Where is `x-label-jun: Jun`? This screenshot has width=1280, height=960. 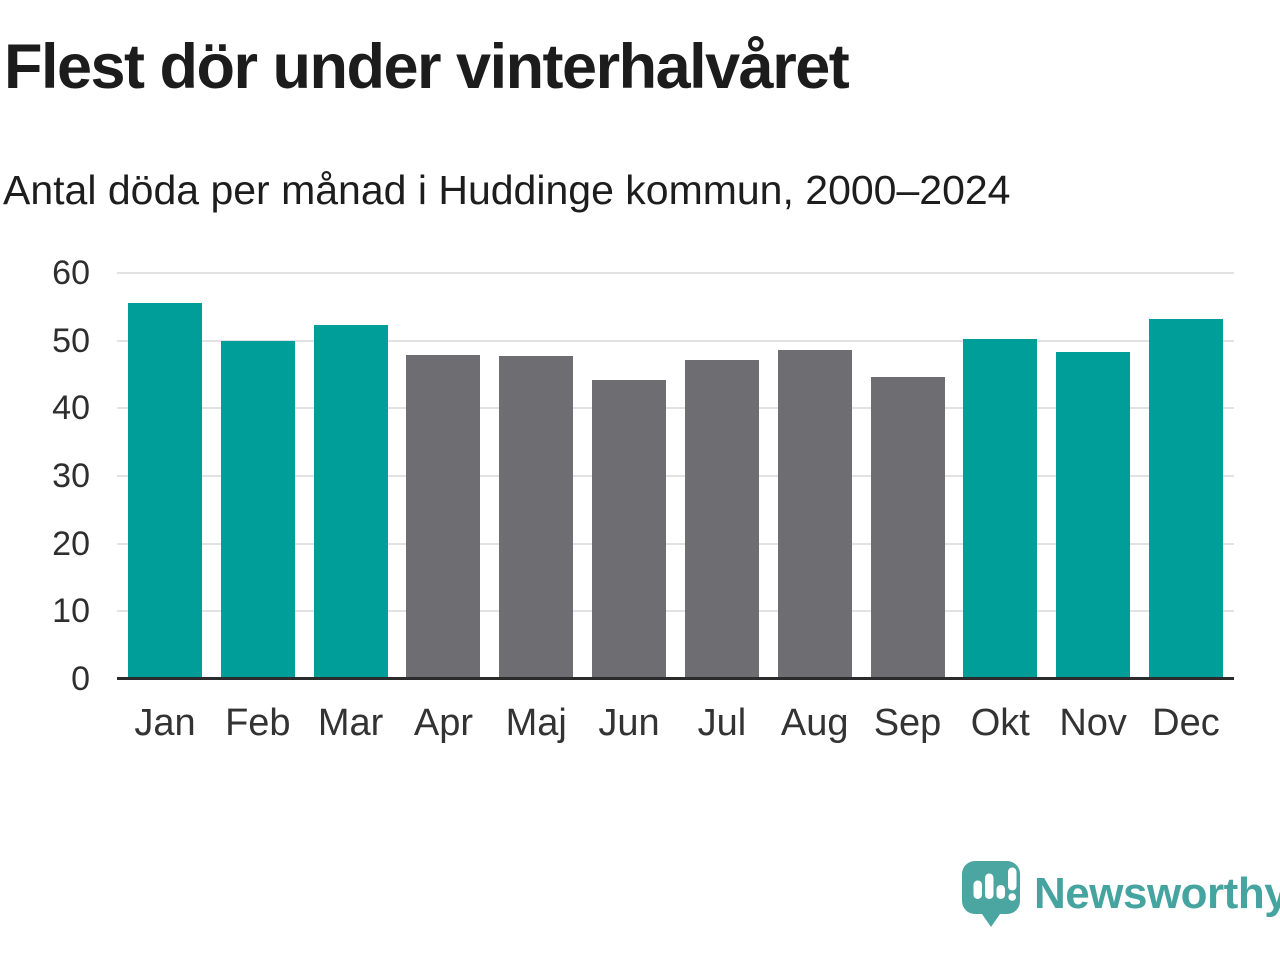 x-label-jun: Jun is located at coordinates (629, 723).